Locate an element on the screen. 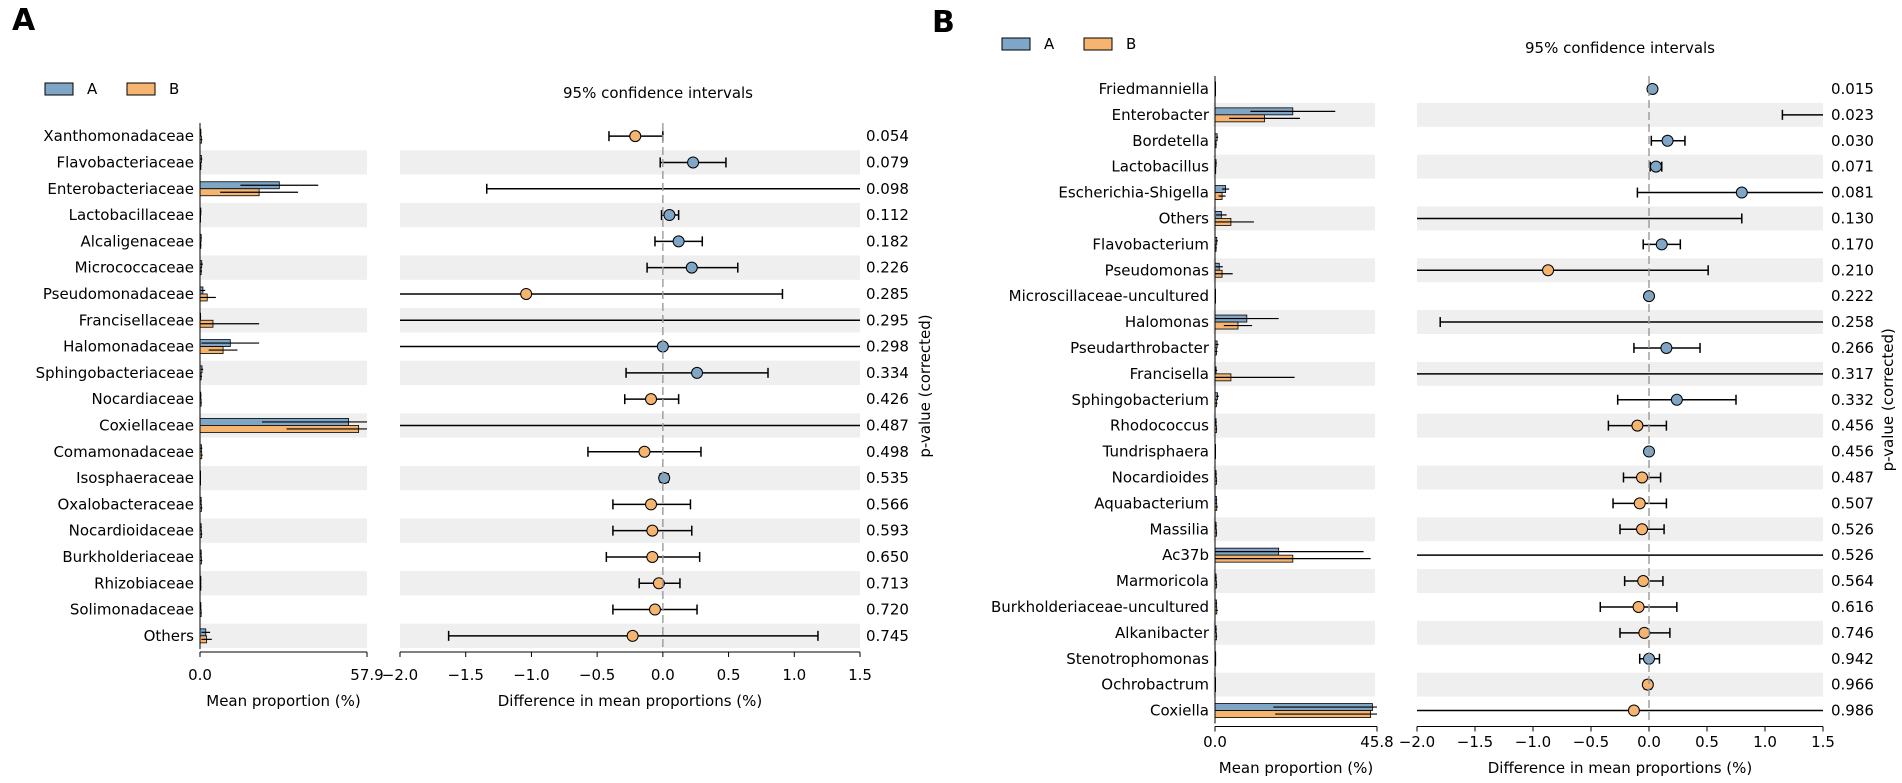 The width and height of the screenshot is (1902, 783). p-value: 0.079 is located at coordinates (887, 162).